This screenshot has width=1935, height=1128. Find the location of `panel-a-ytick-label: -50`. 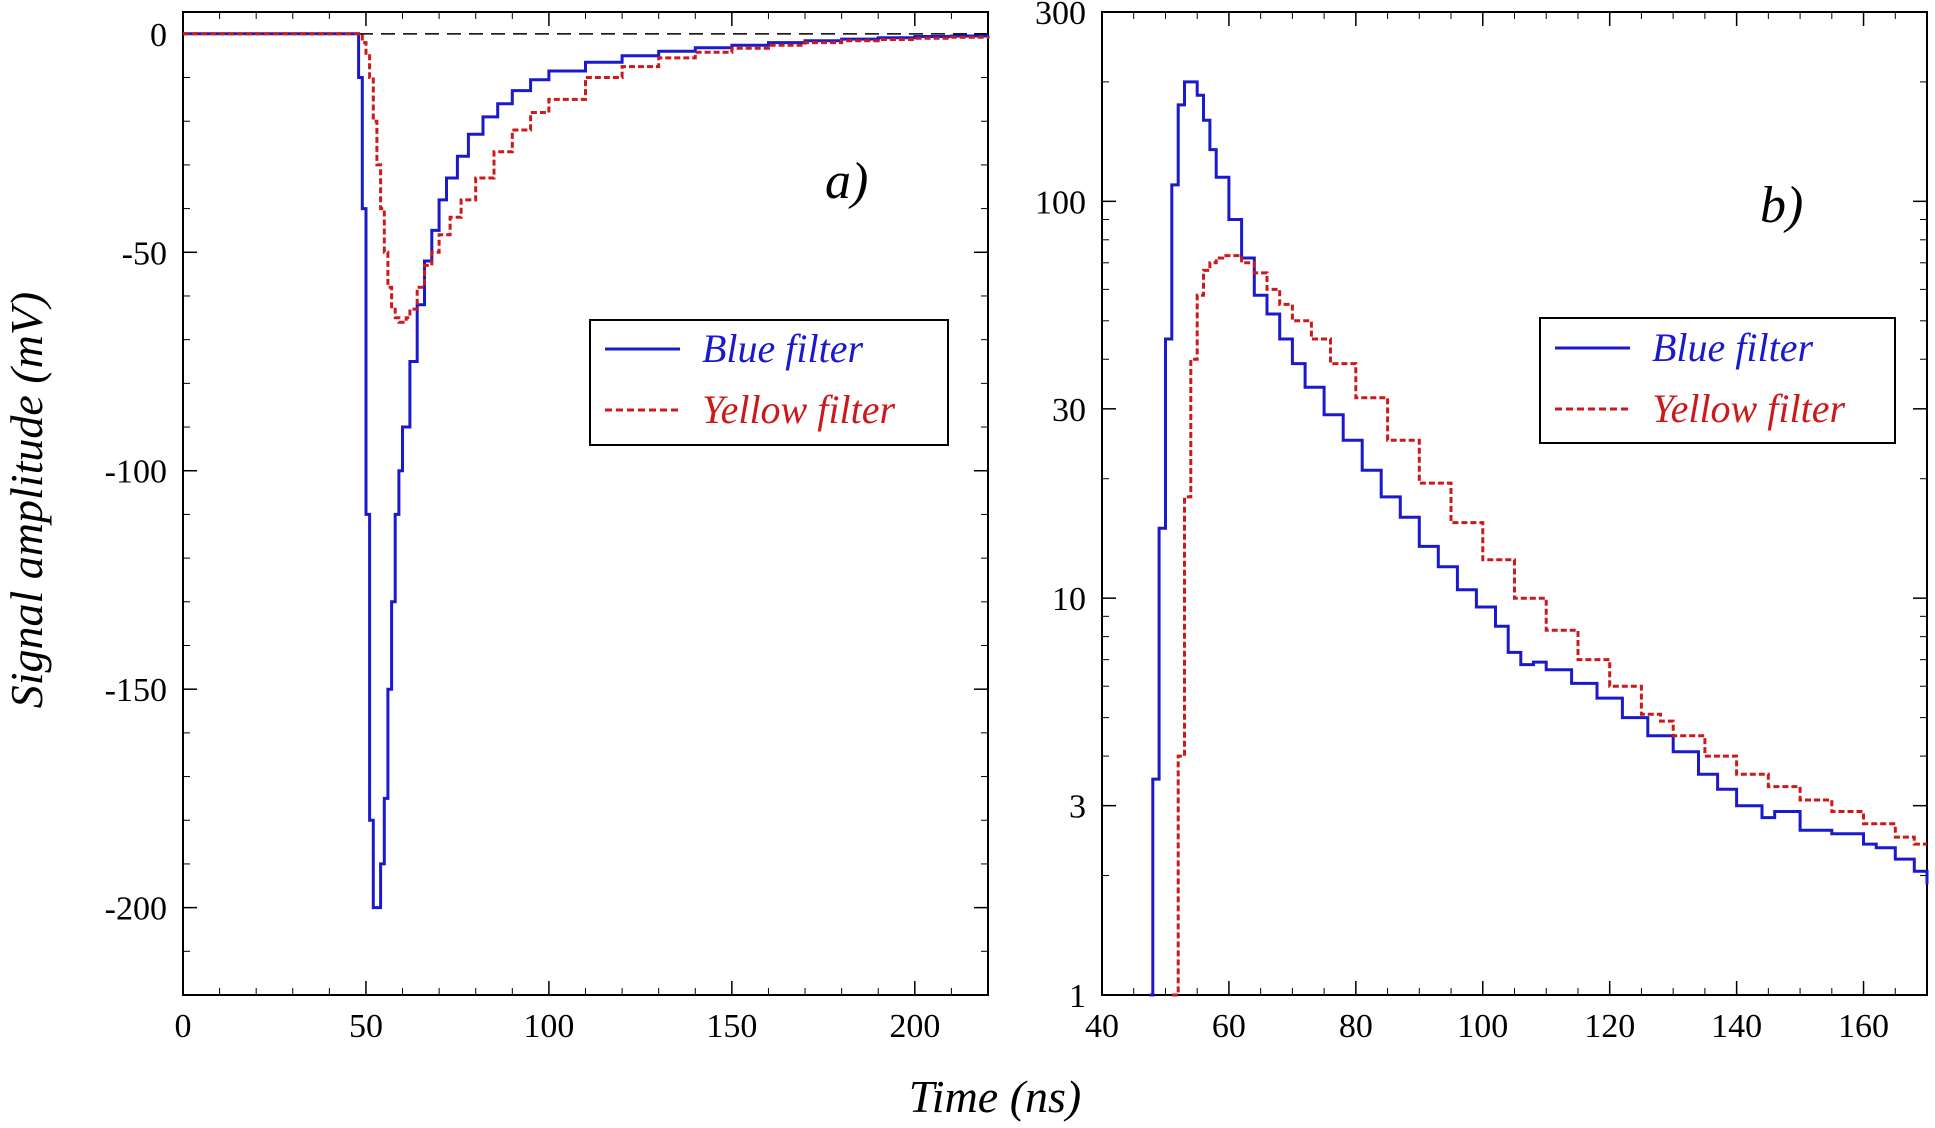

panel-a-ytick-label: -50 is located at coordinates (144, 253).